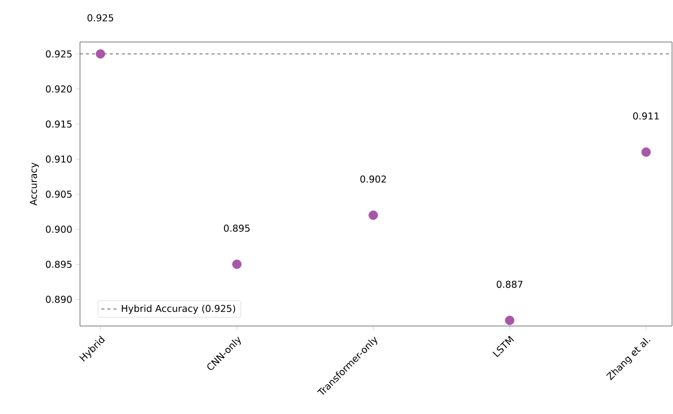 The width and height of the screenshot is (673, 414). I want to click on data-label: 0.925, so click(101, 18).